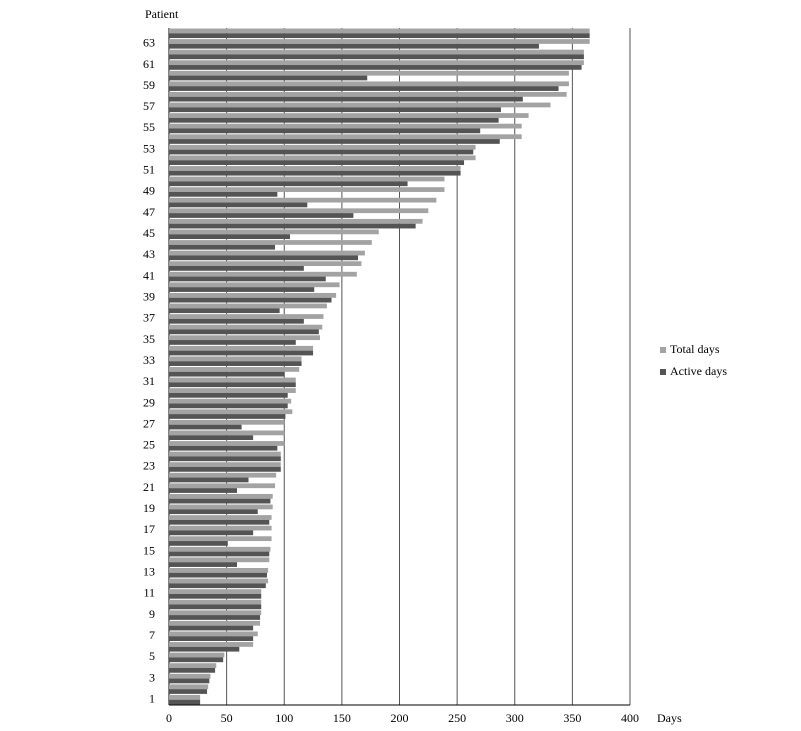 This screenshot has height=731, width=801. I want to click on y-tick-label: 11, so click(149, 593).